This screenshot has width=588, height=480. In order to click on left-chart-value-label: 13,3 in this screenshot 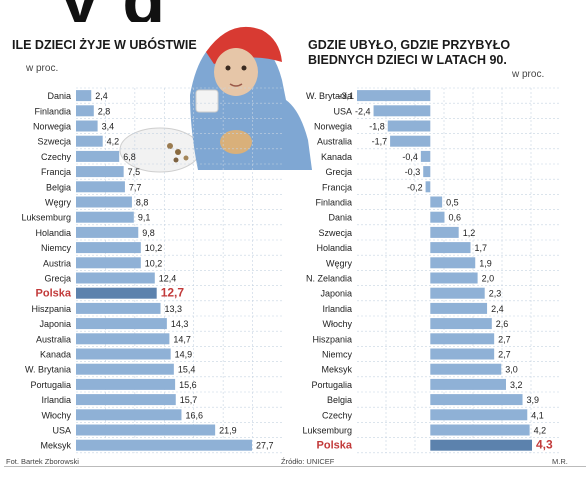, I will do `click(174, 309)`.